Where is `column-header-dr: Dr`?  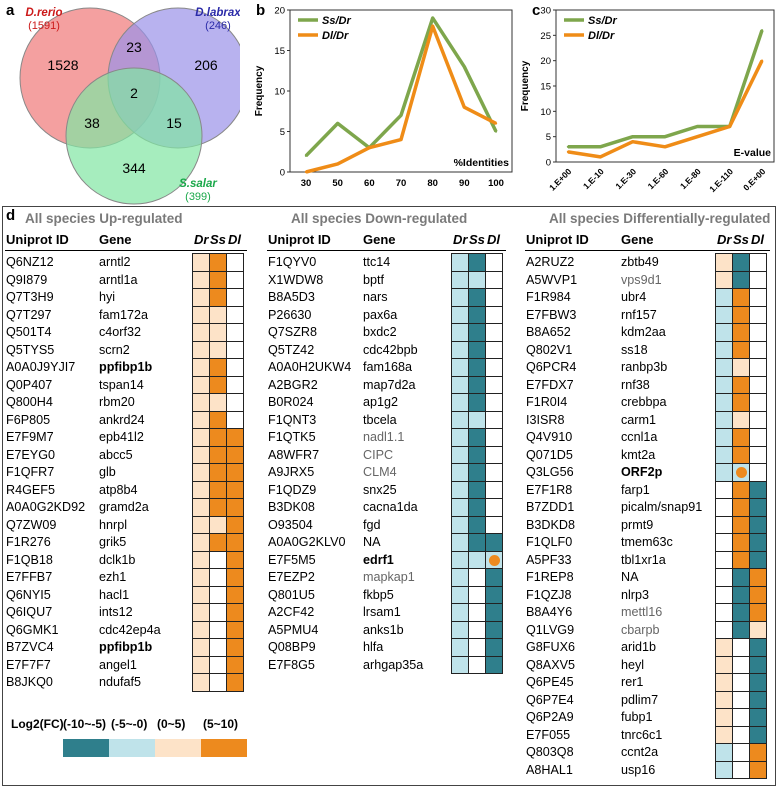
column-header-dr: Dr is located at coordinates (201, 239).